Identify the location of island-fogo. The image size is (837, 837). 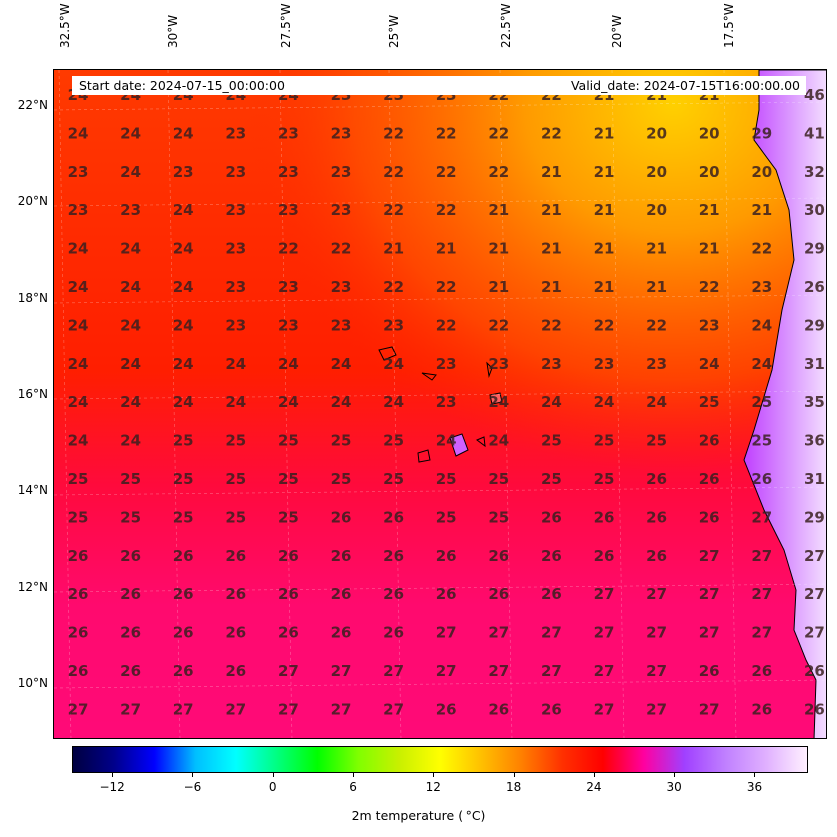
(424, 456).